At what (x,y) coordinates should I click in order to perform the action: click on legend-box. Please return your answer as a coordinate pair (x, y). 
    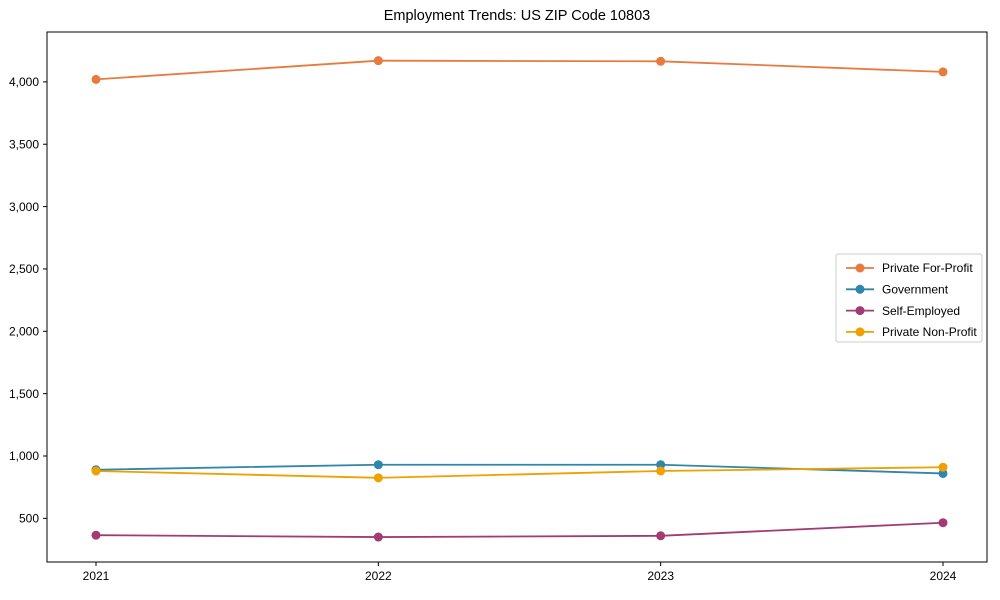
    Looking at the image, I should click on (909, 298).